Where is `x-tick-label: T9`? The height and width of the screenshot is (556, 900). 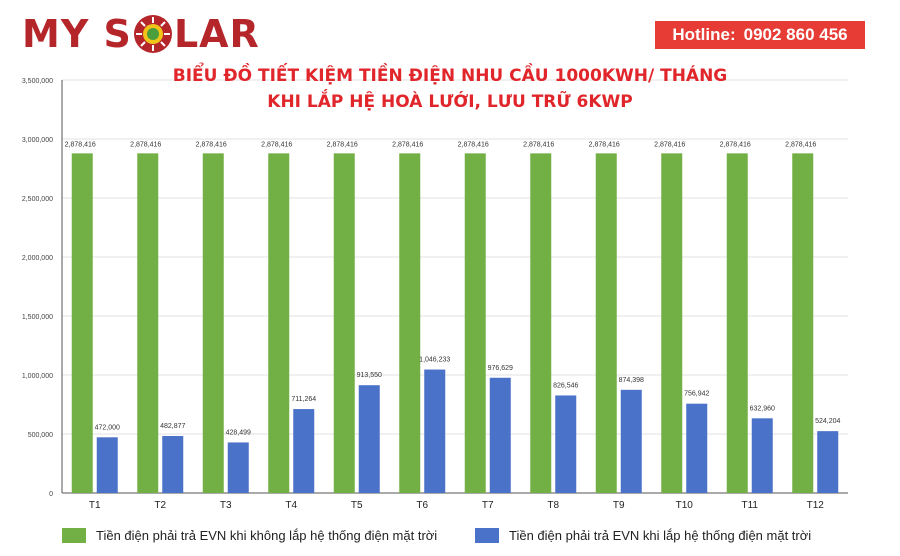 x-tick-label: T9 is located at coordinates (619, 505).